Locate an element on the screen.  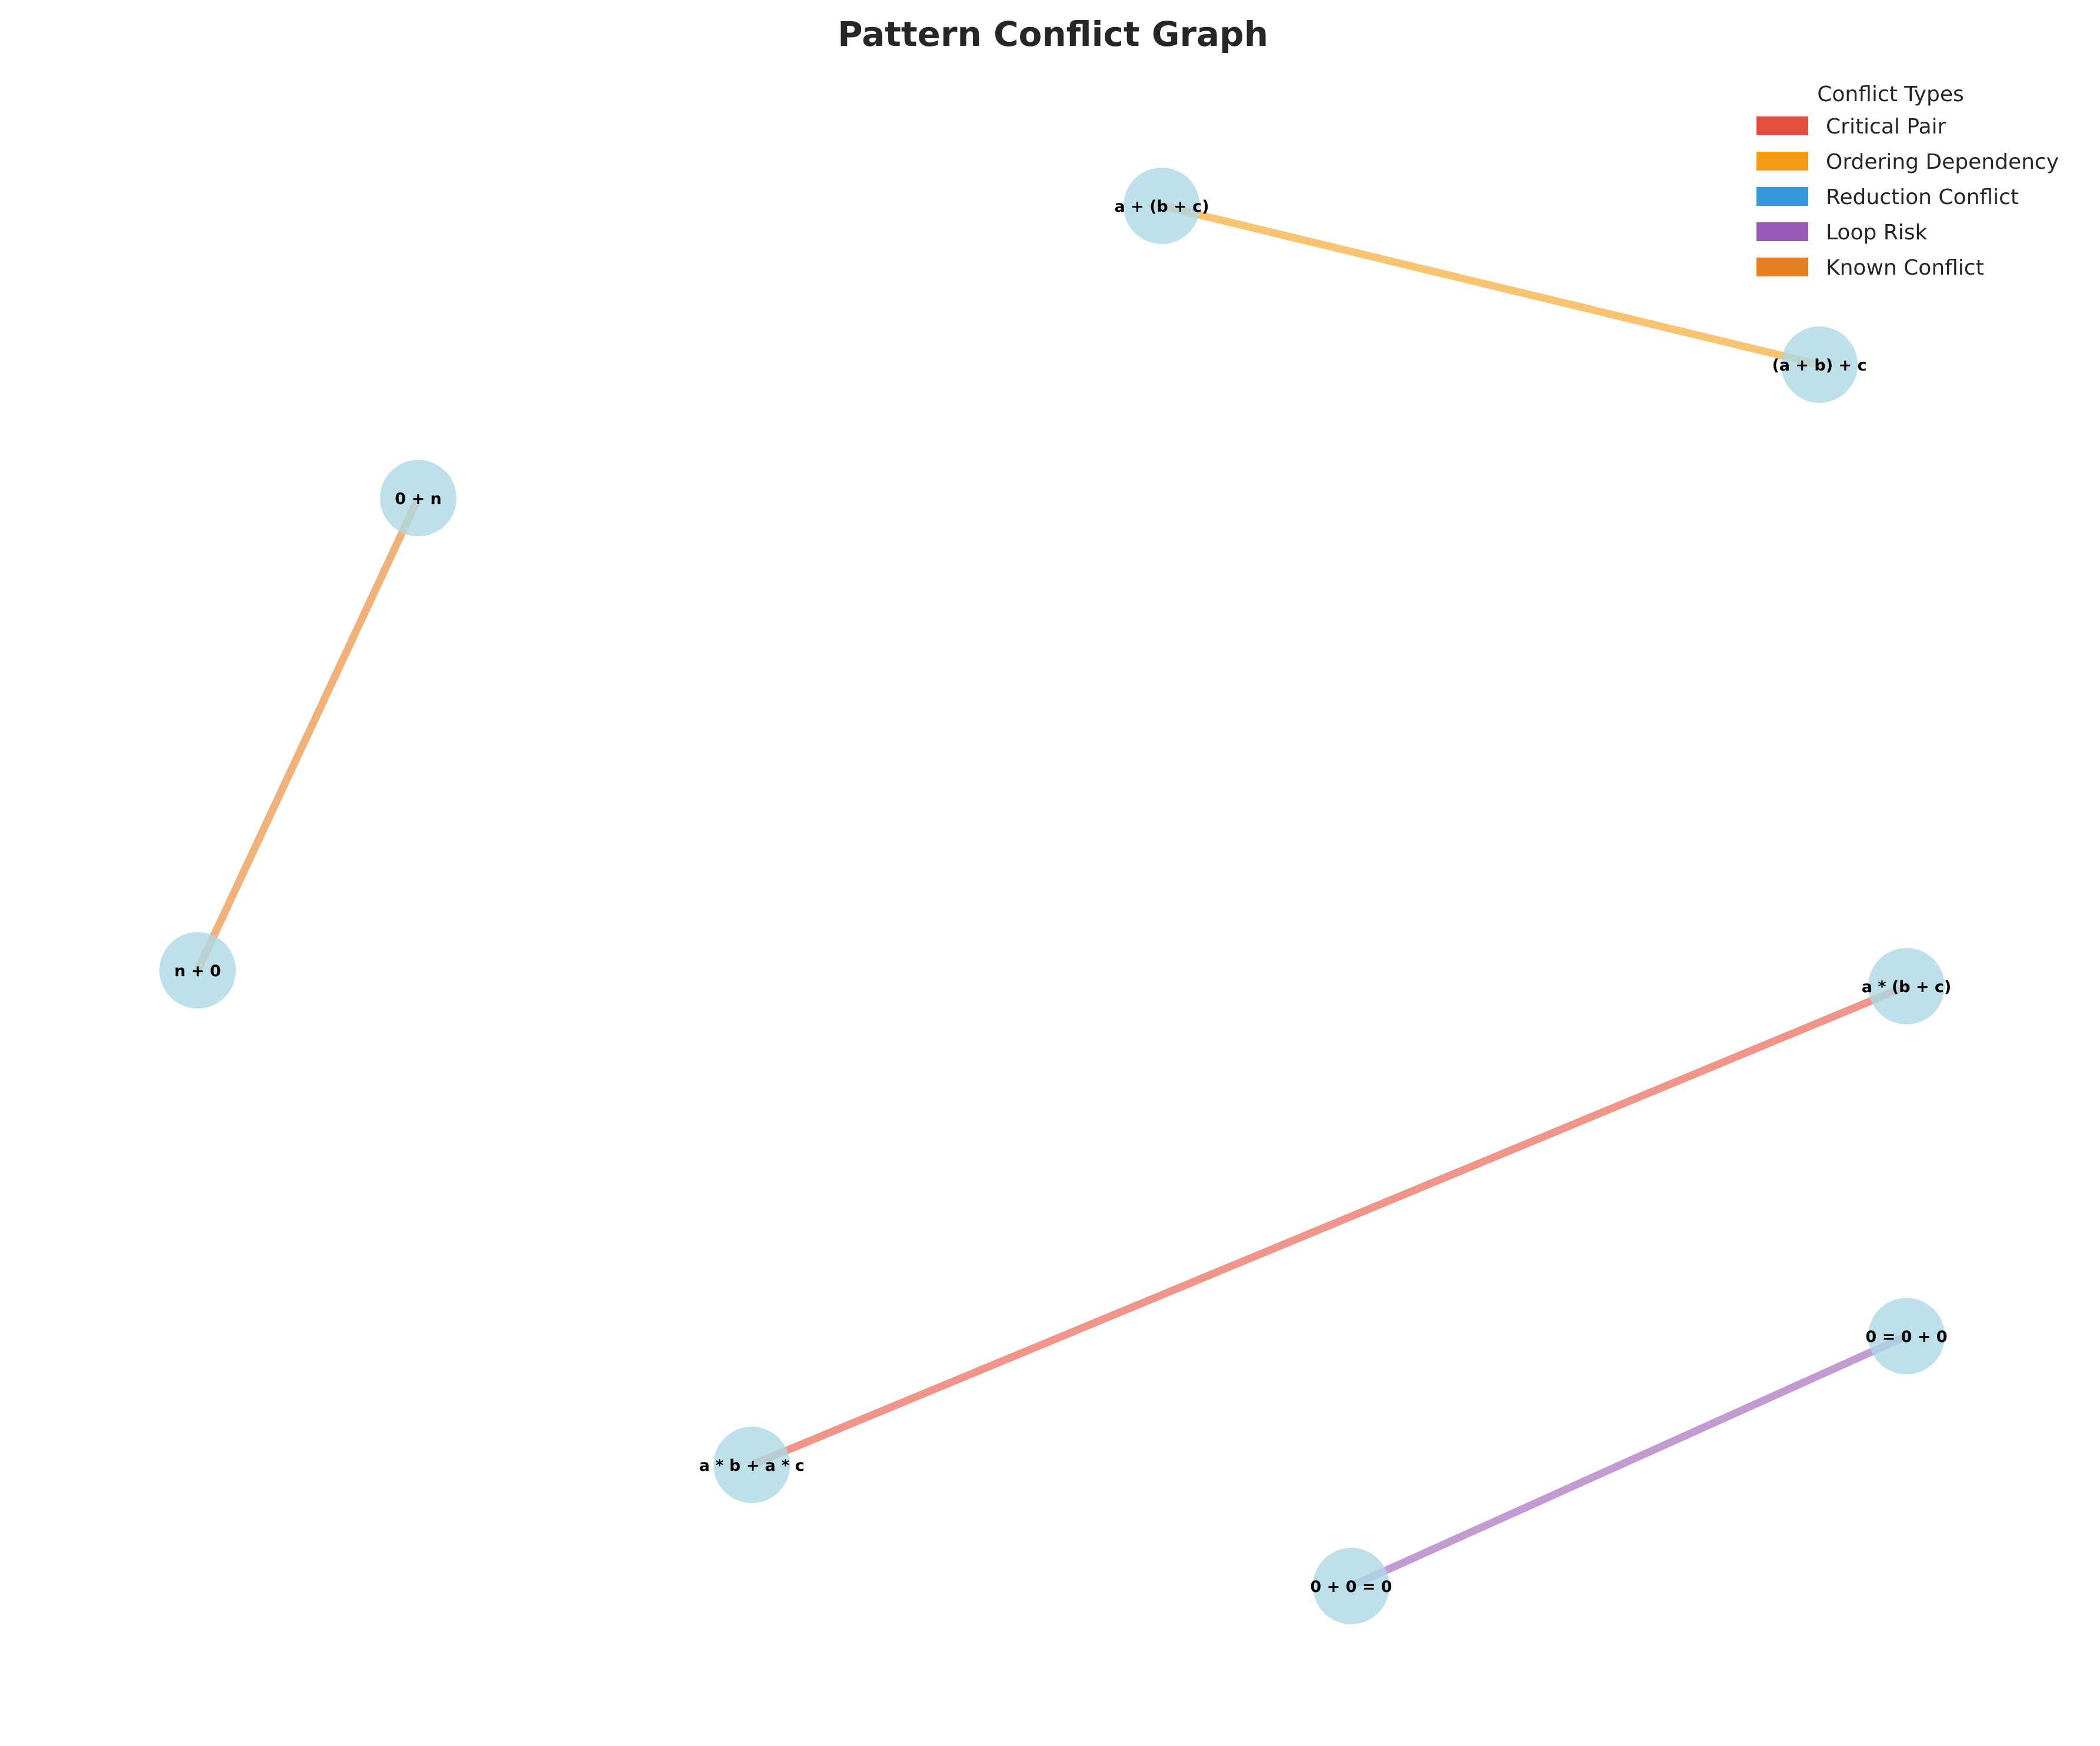
legend-label: Reduction Conflict is located at coordinates (1922, 197).